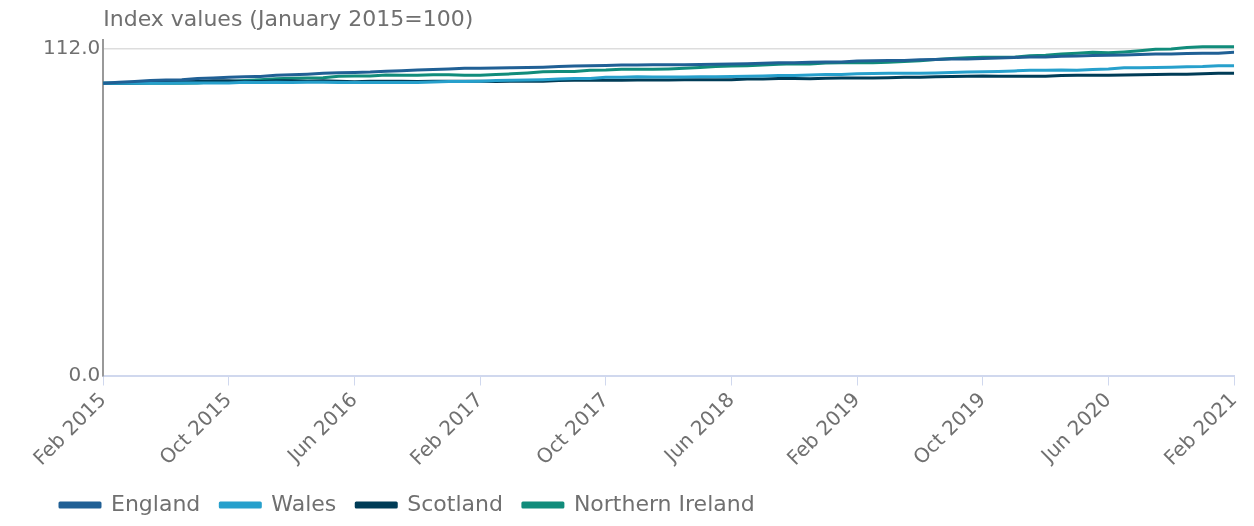 Image resolution: width=1254 pixels, height=526 pixels. Describe the element at coordinates (455, 503) in the screenshot. I see `legend-label: Scotland` at that location.